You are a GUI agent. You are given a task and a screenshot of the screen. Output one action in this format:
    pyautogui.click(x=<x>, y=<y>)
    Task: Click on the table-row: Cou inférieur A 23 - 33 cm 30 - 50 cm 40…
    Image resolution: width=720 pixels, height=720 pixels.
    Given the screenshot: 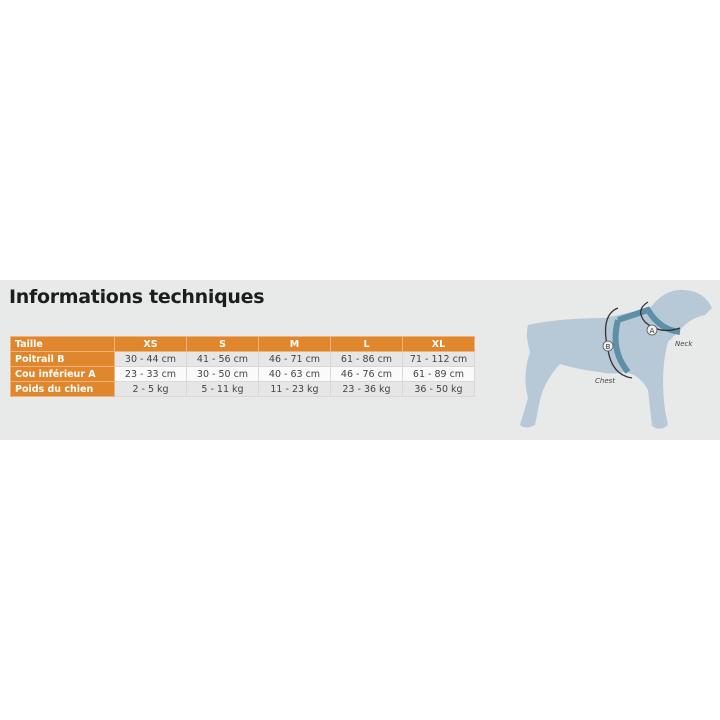 What is the action you would take?
    pyautogui.click(x=242, y=374)
    